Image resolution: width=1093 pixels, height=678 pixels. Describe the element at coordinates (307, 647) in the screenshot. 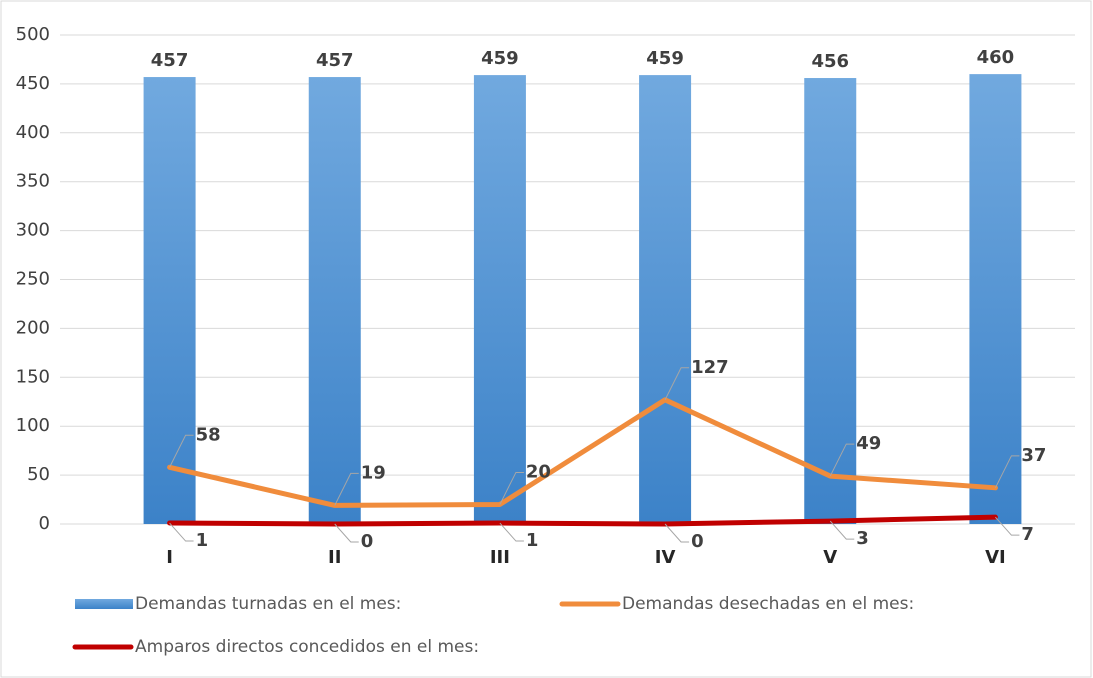

I see `legend-label: Amparos directos concedidos en el mes:` at that location.